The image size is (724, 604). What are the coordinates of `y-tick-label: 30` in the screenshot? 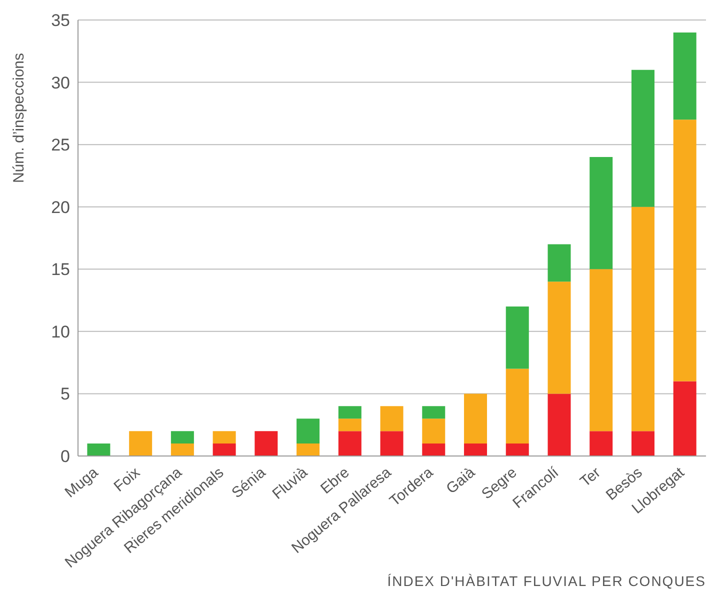 It's located at (60, 82).